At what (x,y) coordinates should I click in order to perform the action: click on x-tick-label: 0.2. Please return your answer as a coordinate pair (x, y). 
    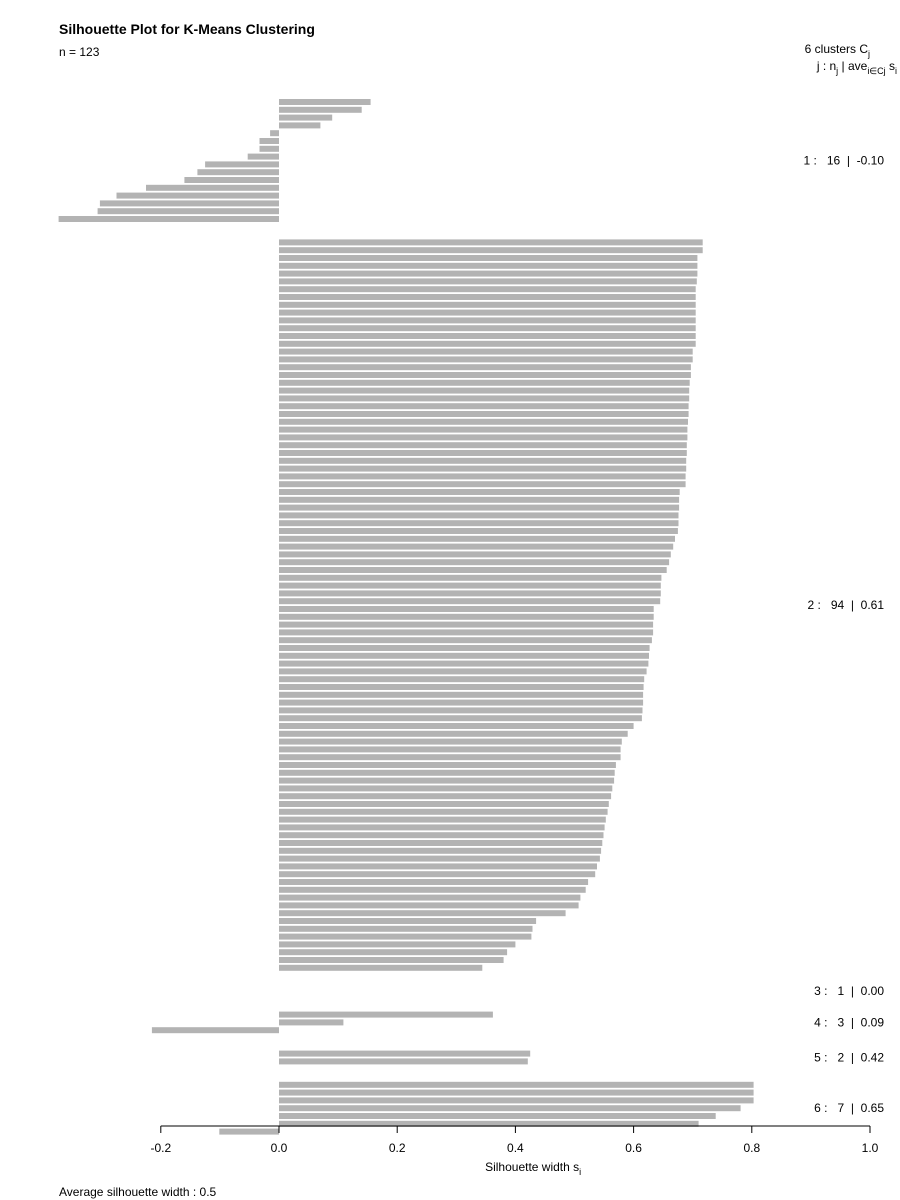
    Looking at the image, I should click on (397, 1148).